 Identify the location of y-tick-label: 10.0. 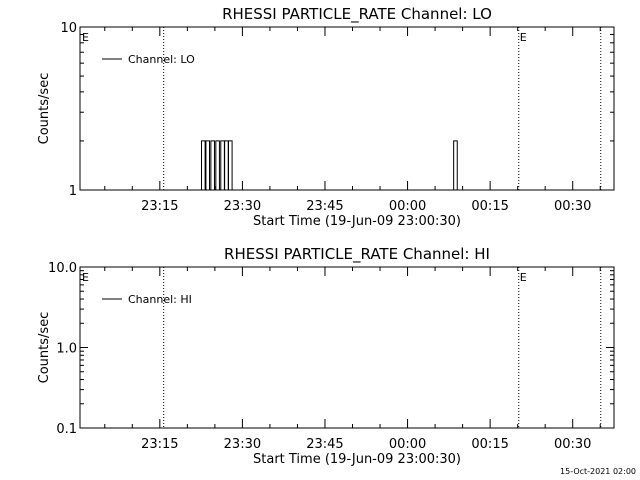
(62, 268).